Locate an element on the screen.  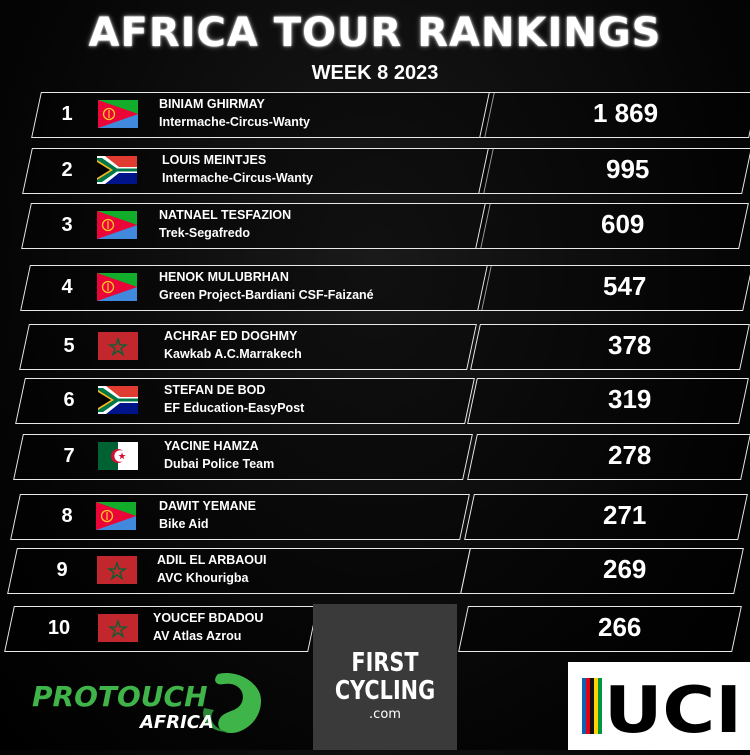
ranking-row: 10 YOUCEF BDADOU AV Atlas Azrou 266 is located at coordinates (375, 630).